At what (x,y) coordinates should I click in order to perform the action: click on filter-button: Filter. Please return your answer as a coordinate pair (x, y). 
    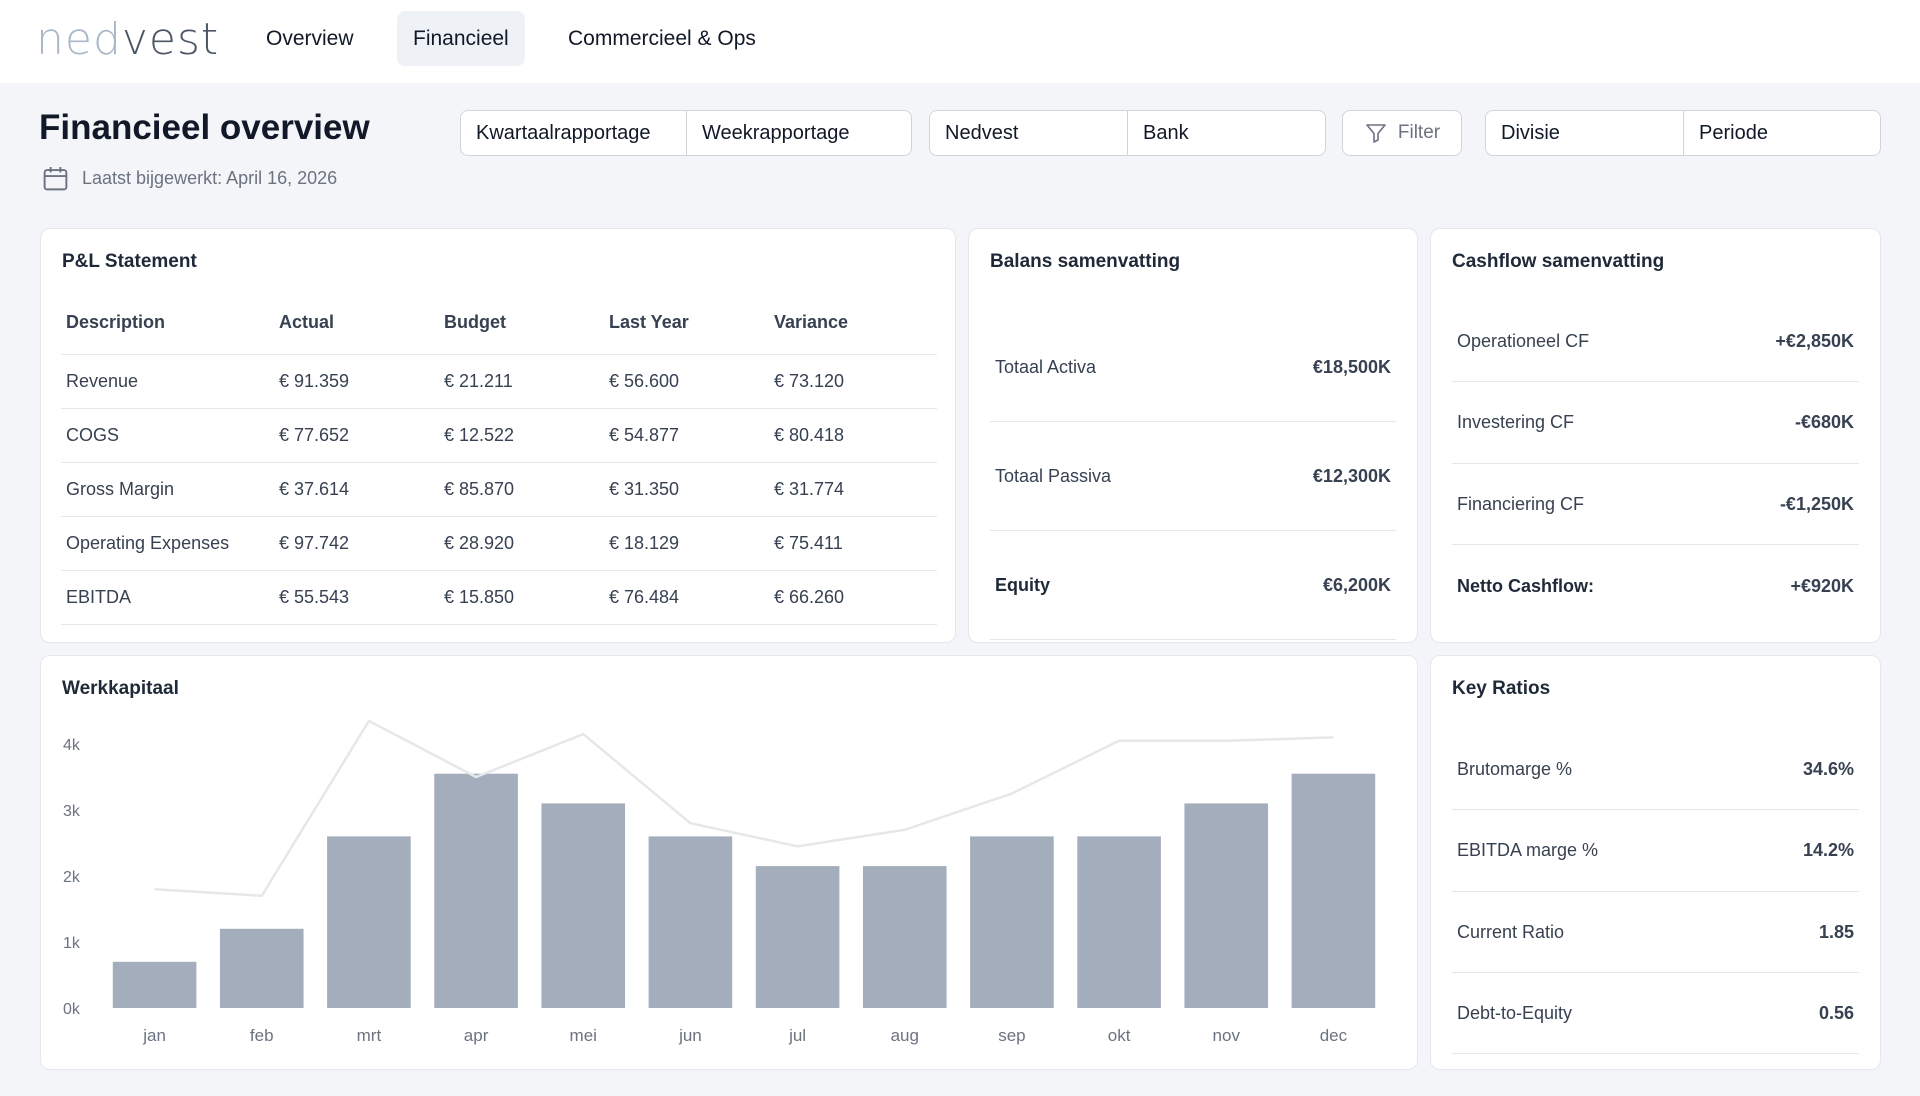
    Looking at the image, I should click on (1402, 133).